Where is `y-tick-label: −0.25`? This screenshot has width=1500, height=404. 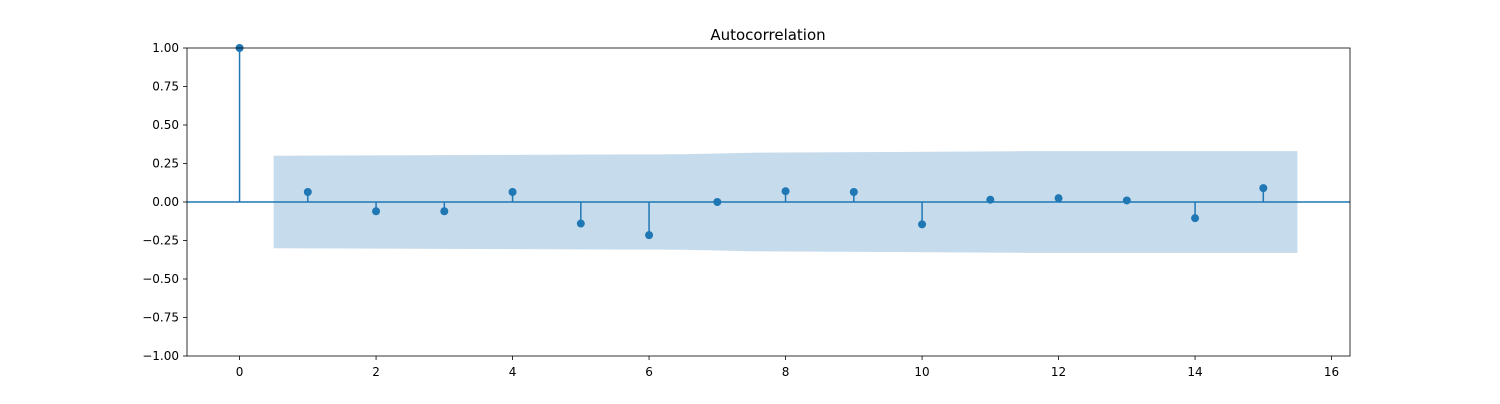 y-tick-label: −0.25 is located at coordinates (160, 241).